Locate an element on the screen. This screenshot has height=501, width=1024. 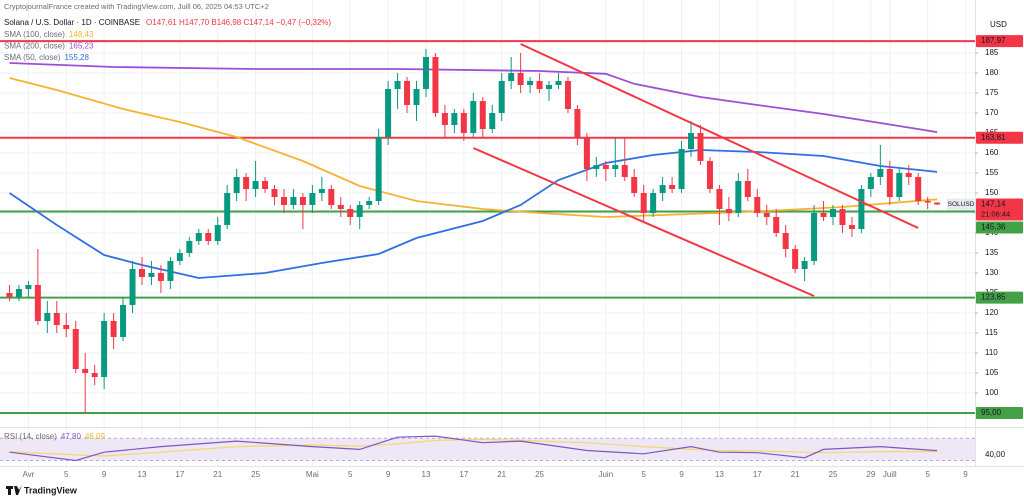
last-price-label: 147,14 is located at coordinates (993, 204).